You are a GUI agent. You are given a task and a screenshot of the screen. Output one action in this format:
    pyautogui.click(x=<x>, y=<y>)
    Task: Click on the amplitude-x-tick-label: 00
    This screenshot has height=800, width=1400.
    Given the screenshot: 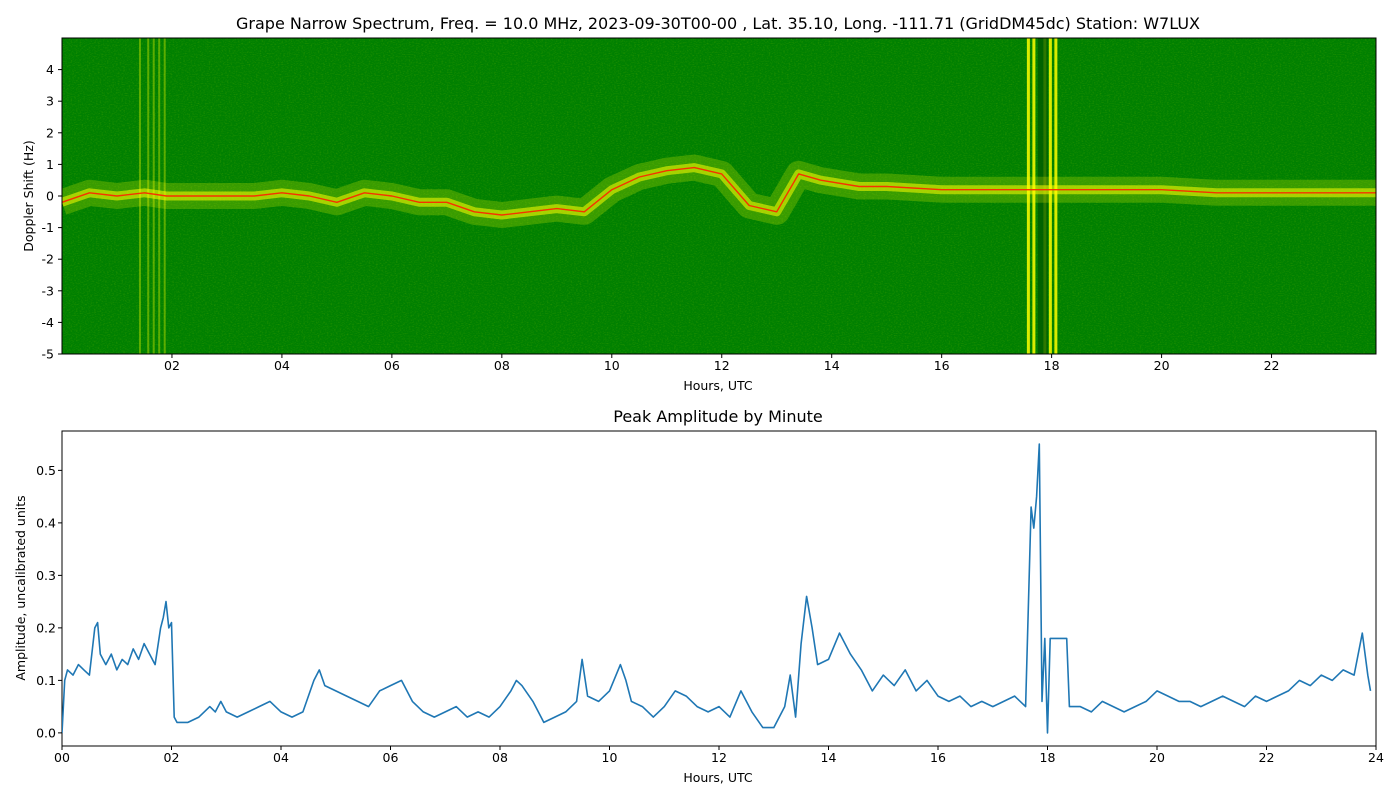 What is the action you would take?
    pyautogui.click(x=62, y=757)
    